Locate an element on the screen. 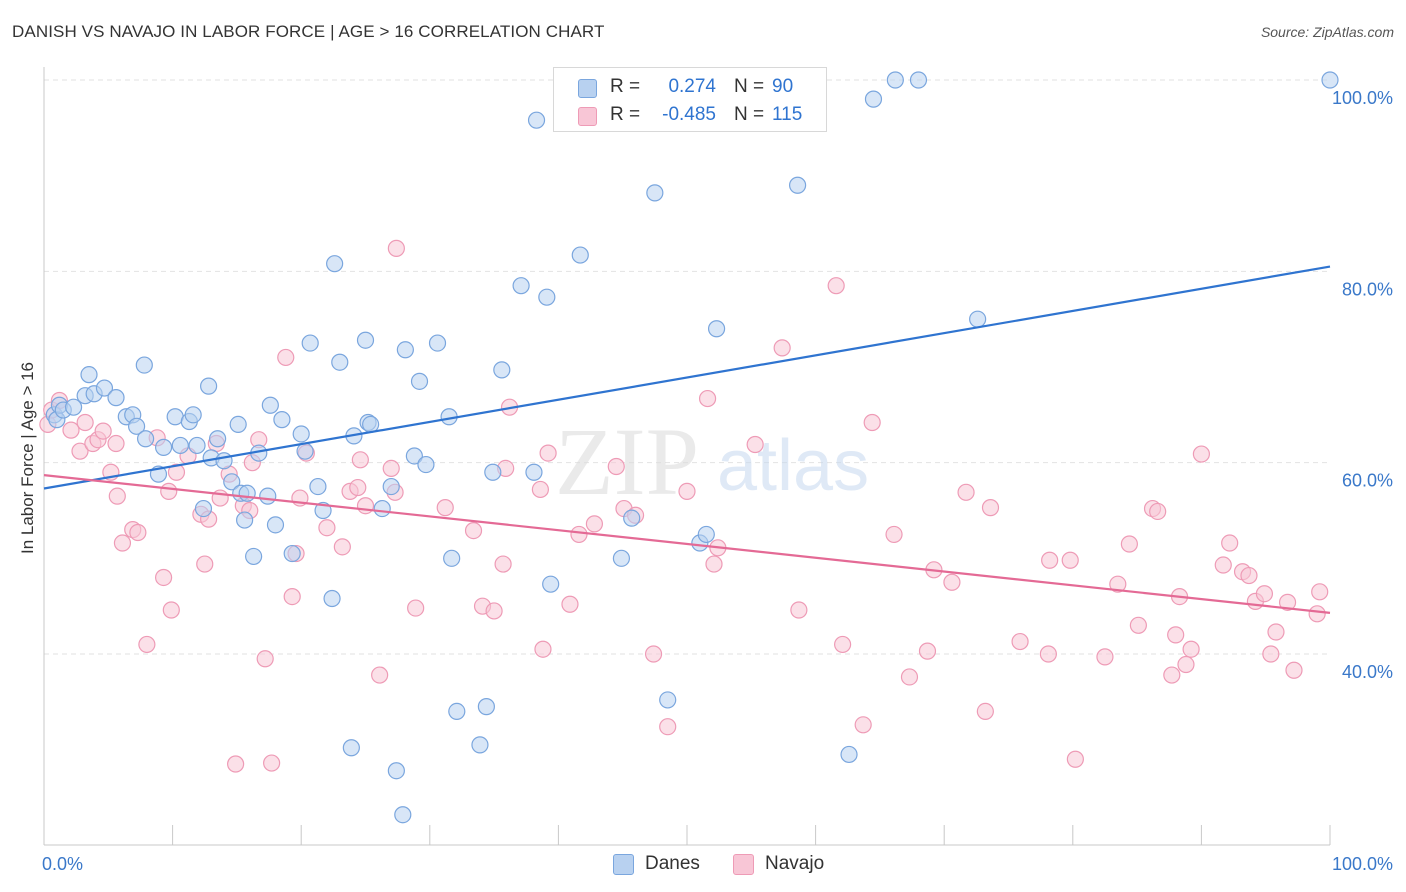 The width and height of the screenshot is (1406, 892). stats-legend: R = 0.274 N = 90 R = -0.485 N = 115 is located at coordinates (690, 99).